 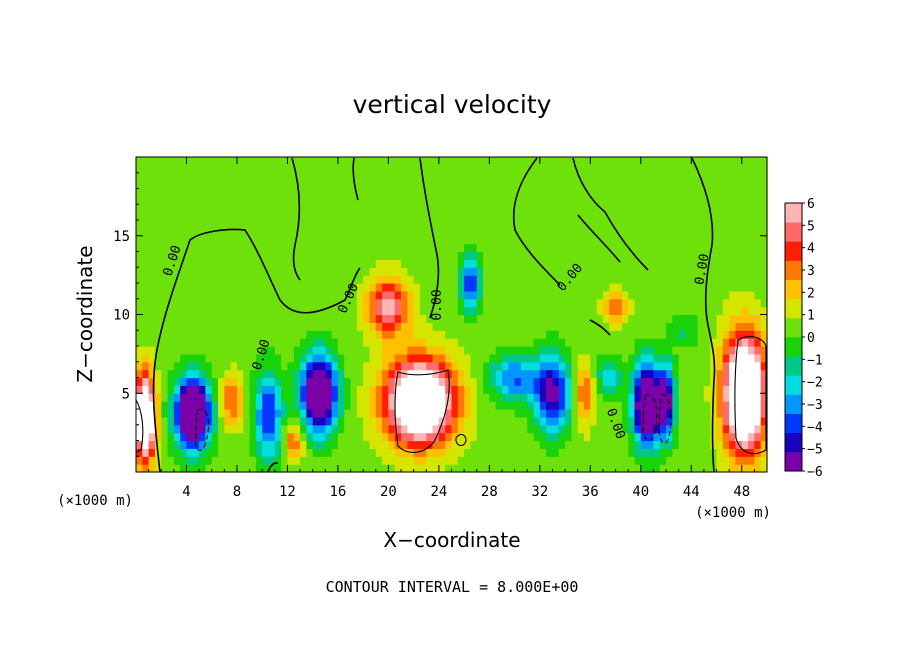 What do you see at coordinates (337, 492) in the screenshot?
I see `x-tick-label: 16` at bounding box center [337, 492].